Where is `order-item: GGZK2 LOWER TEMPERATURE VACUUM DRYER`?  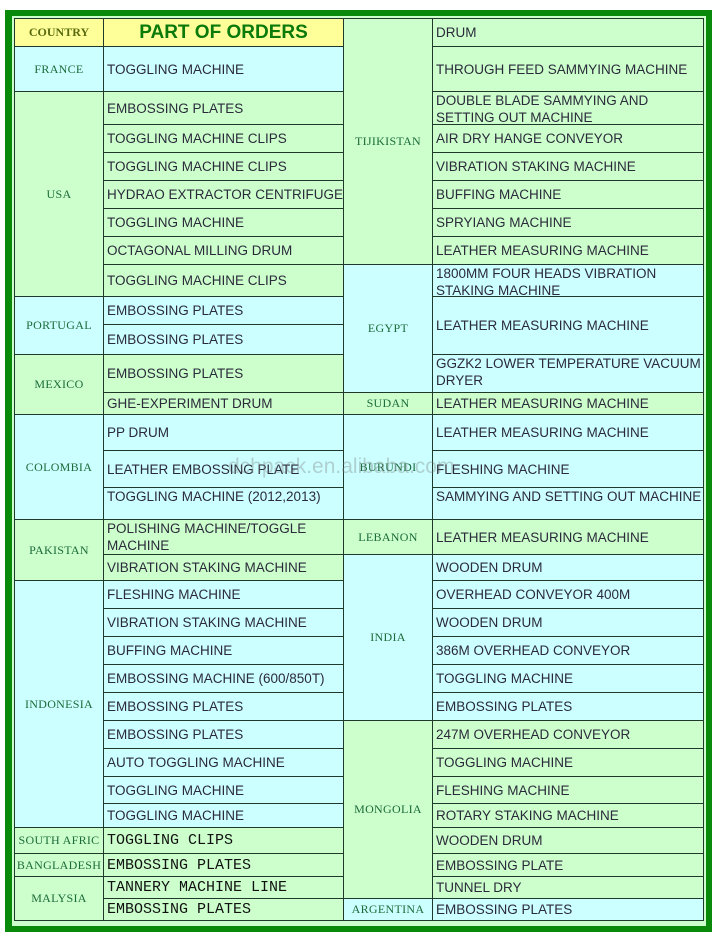 order-item: GGZK2 LOWER TEMPERATURE VACUUM DRYER is located at coordinates (568, 373).